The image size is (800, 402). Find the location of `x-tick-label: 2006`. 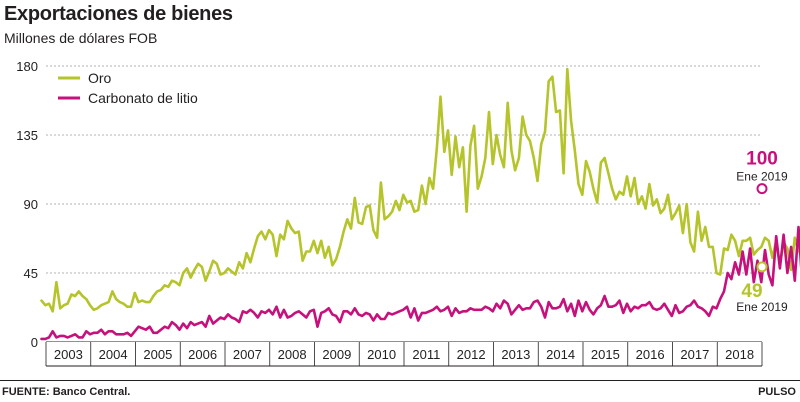

x-tick-label: 2006 is located at coordinates (202, 354).